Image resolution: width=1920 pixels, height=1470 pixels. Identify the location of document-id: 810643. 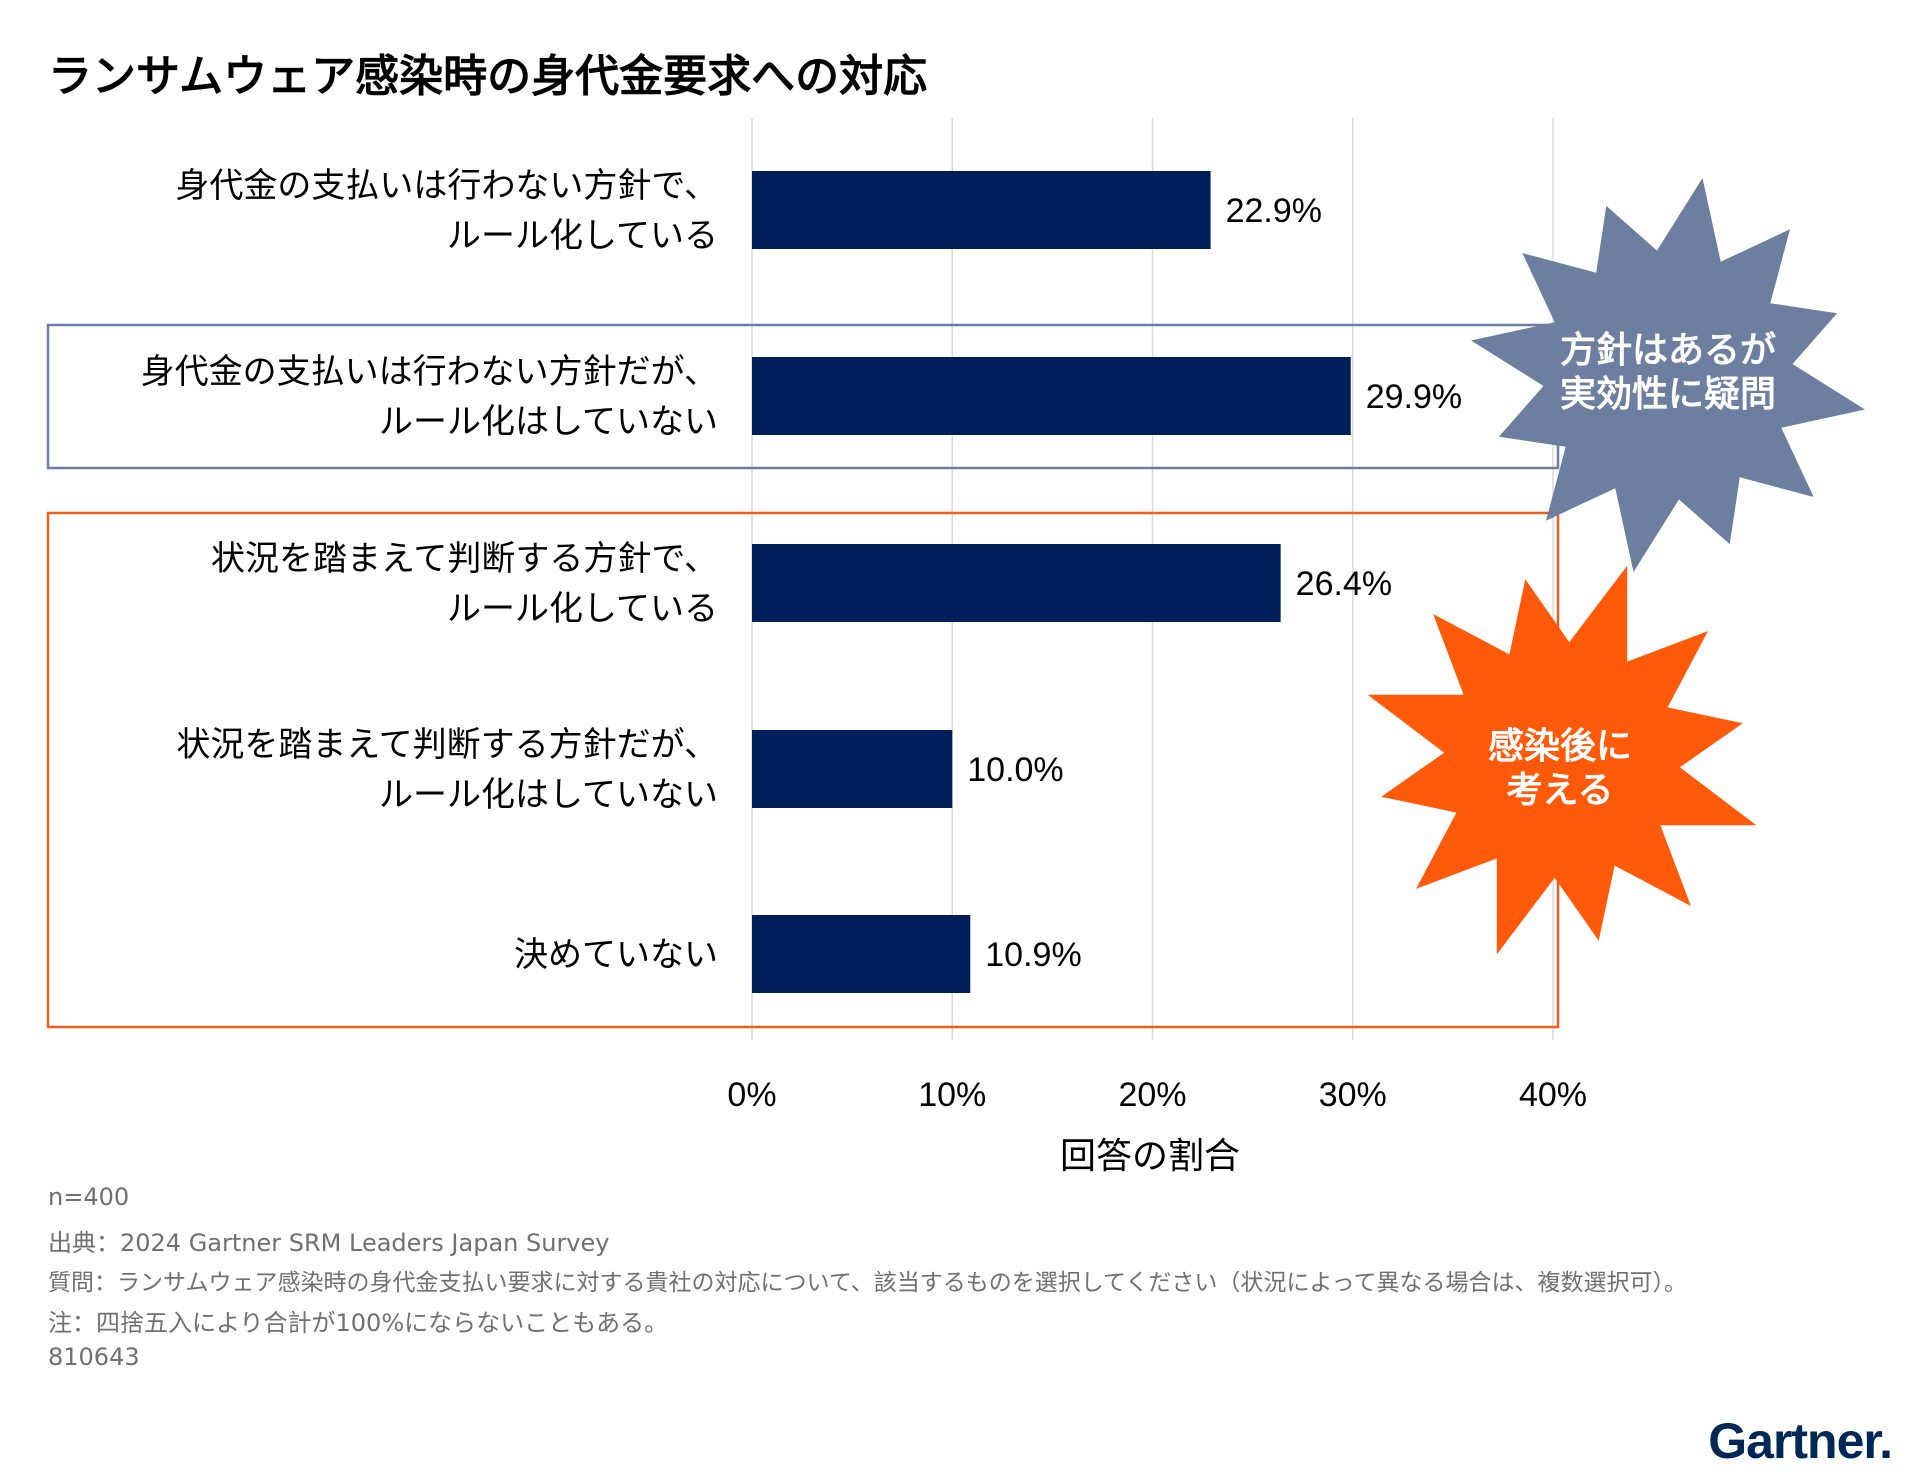
(94, 1357).